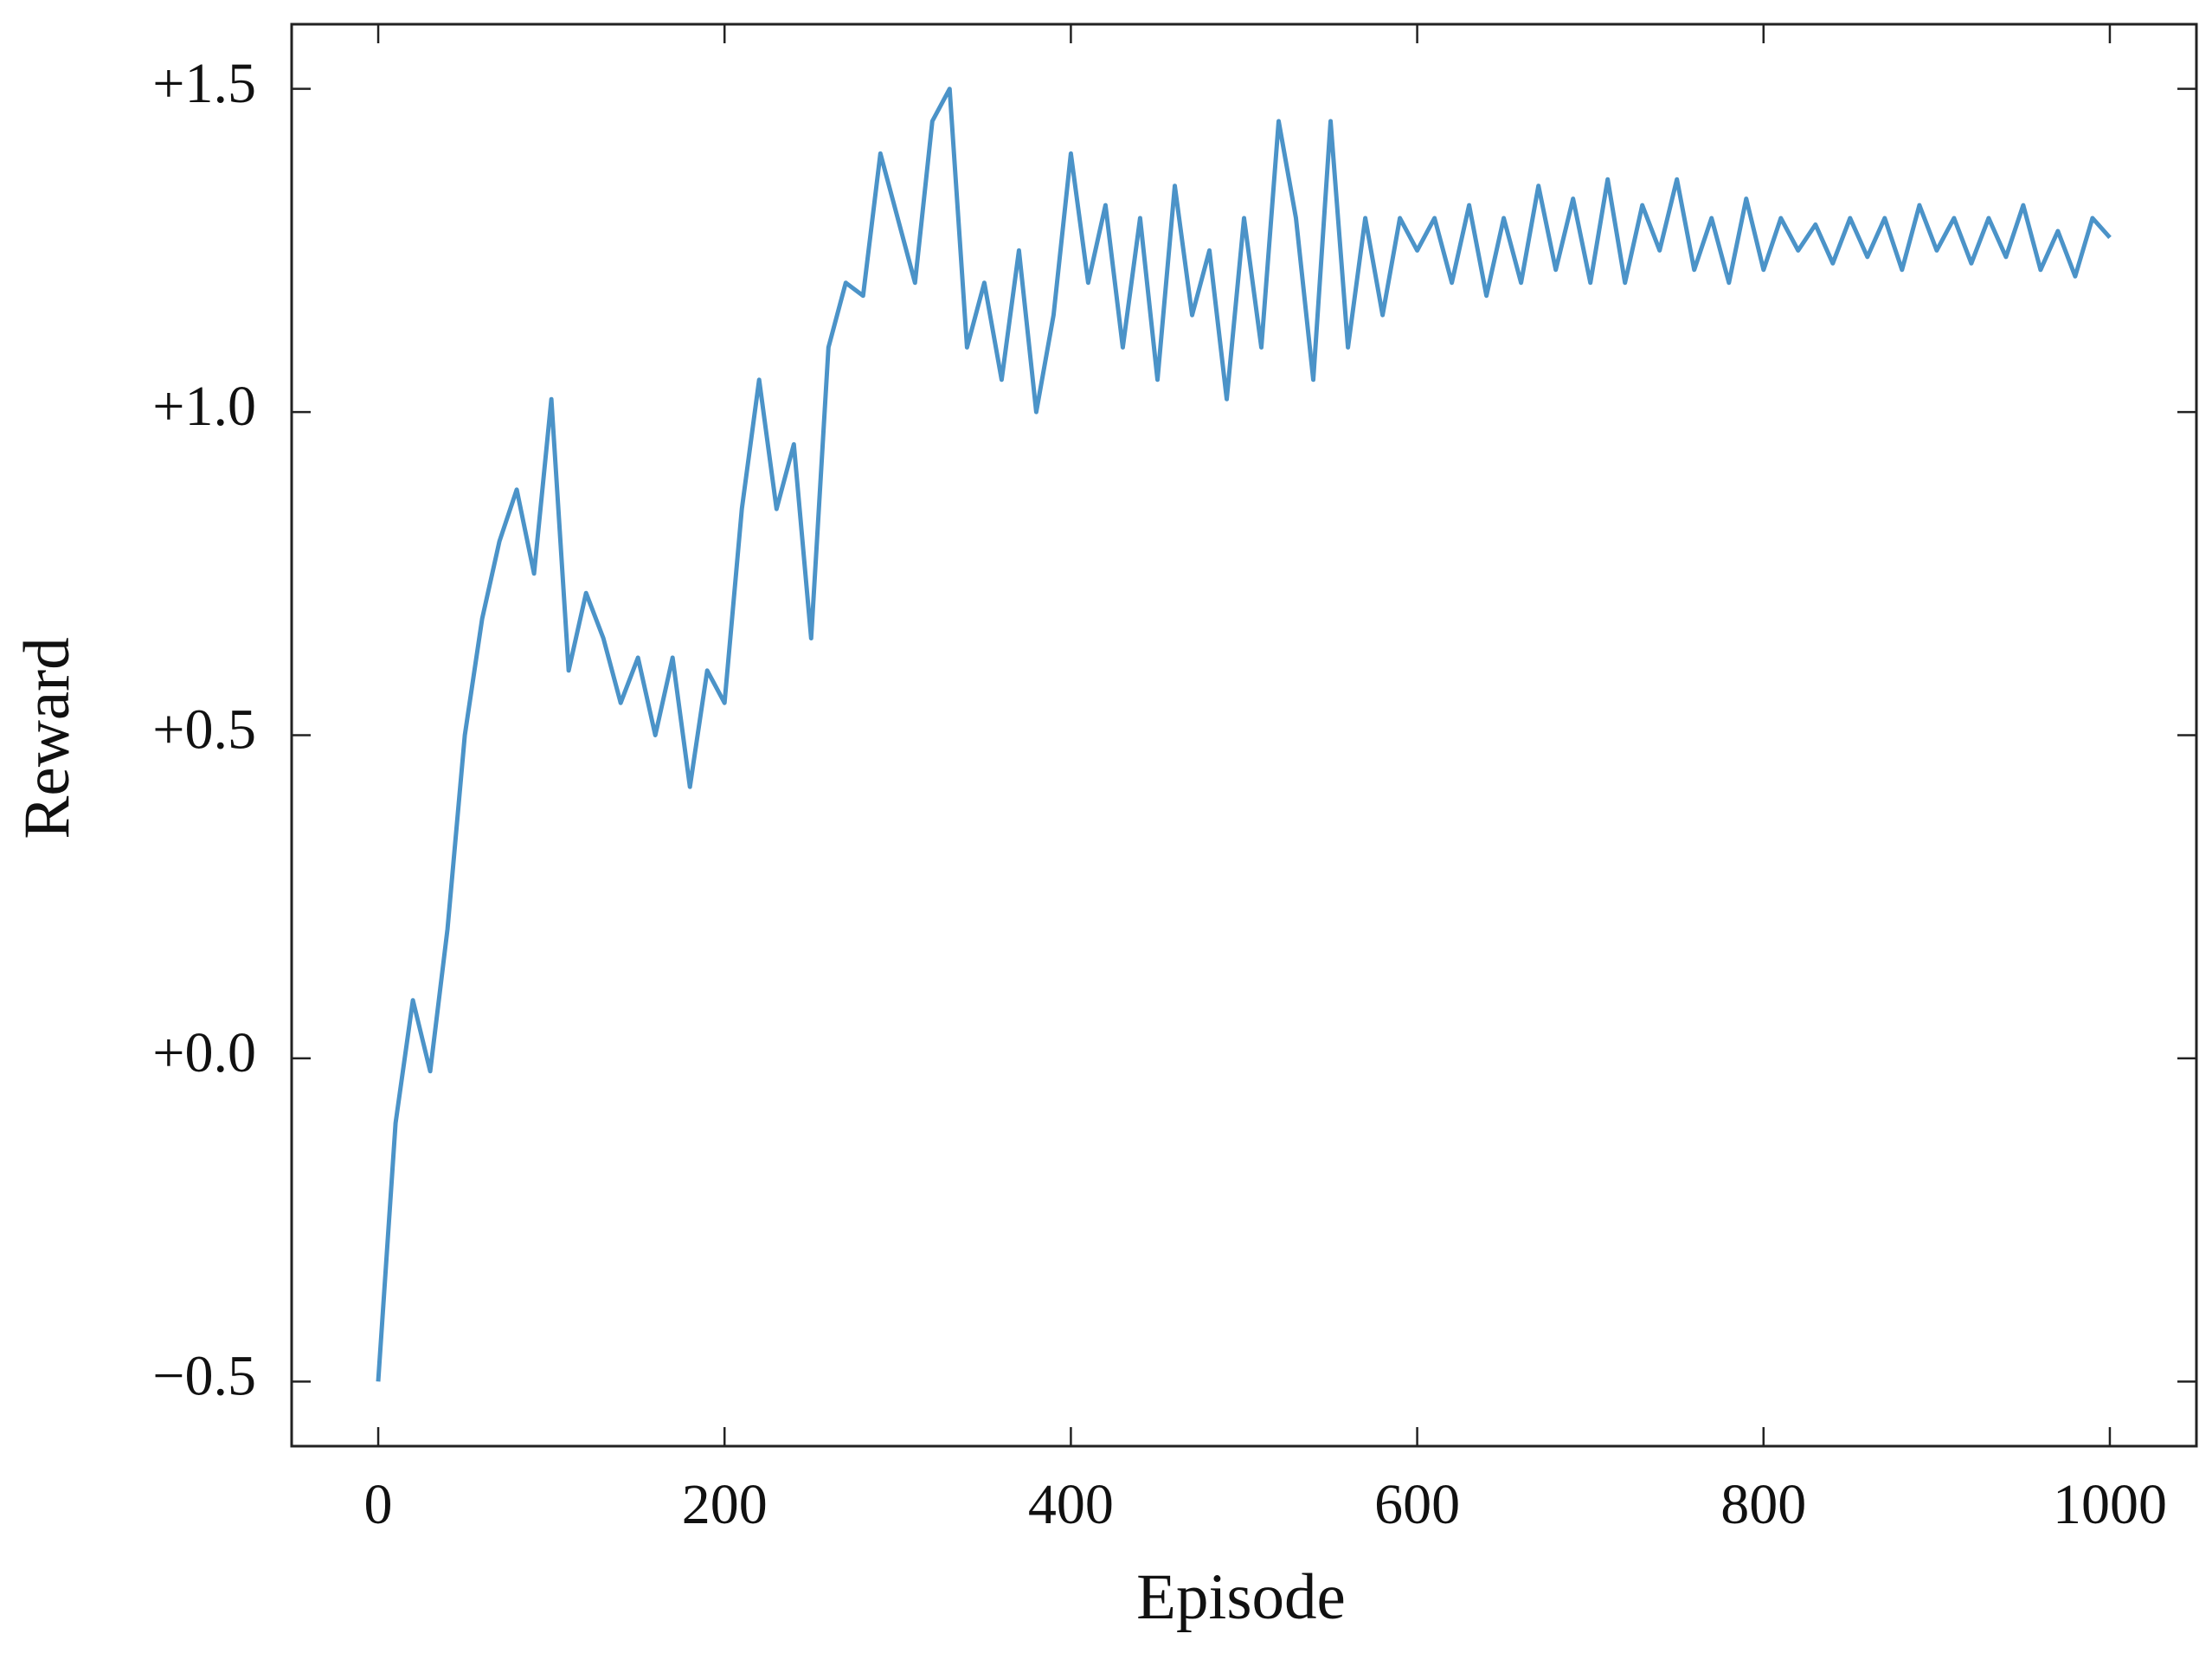 This screenshot has height=1653, width=2212. I want to click on x-tick-label: 0, so click(378, 1504).